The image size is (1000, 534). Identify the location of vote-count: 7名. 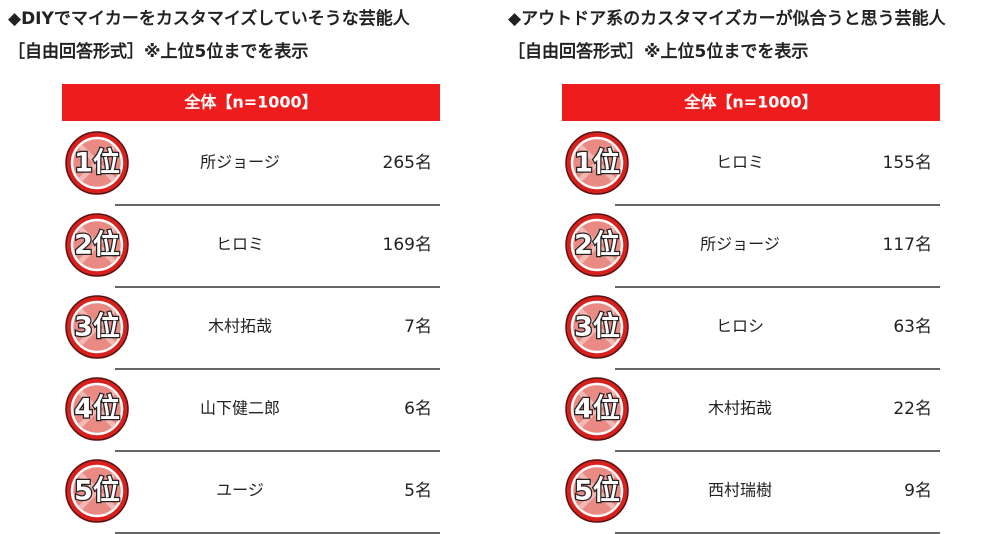
(418, 327).